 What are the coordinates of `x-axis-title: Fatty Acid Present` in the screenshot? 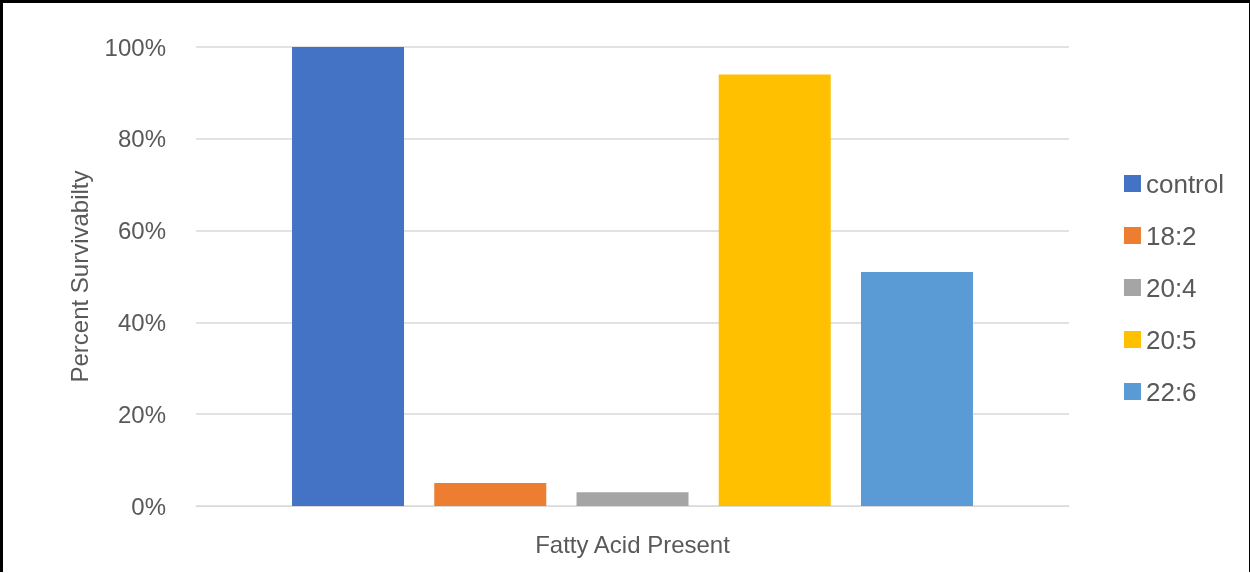 It's located at (633, 544).